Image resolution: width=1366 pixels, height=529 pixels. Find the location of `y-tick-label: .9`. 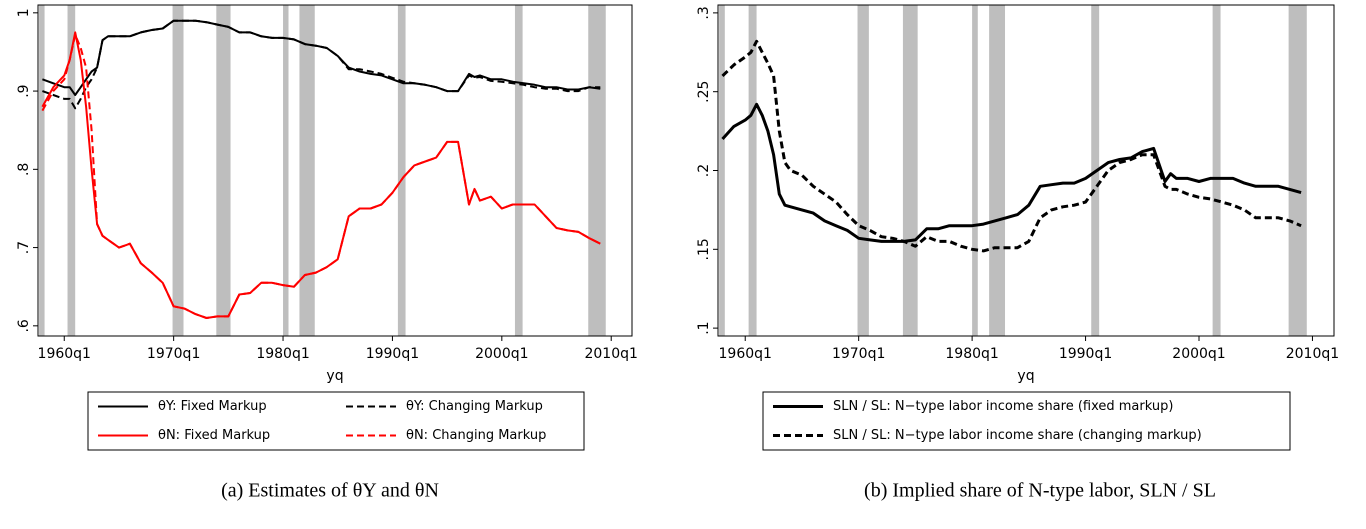

y-tick-label: .9 is located at coordinates (24, 90).